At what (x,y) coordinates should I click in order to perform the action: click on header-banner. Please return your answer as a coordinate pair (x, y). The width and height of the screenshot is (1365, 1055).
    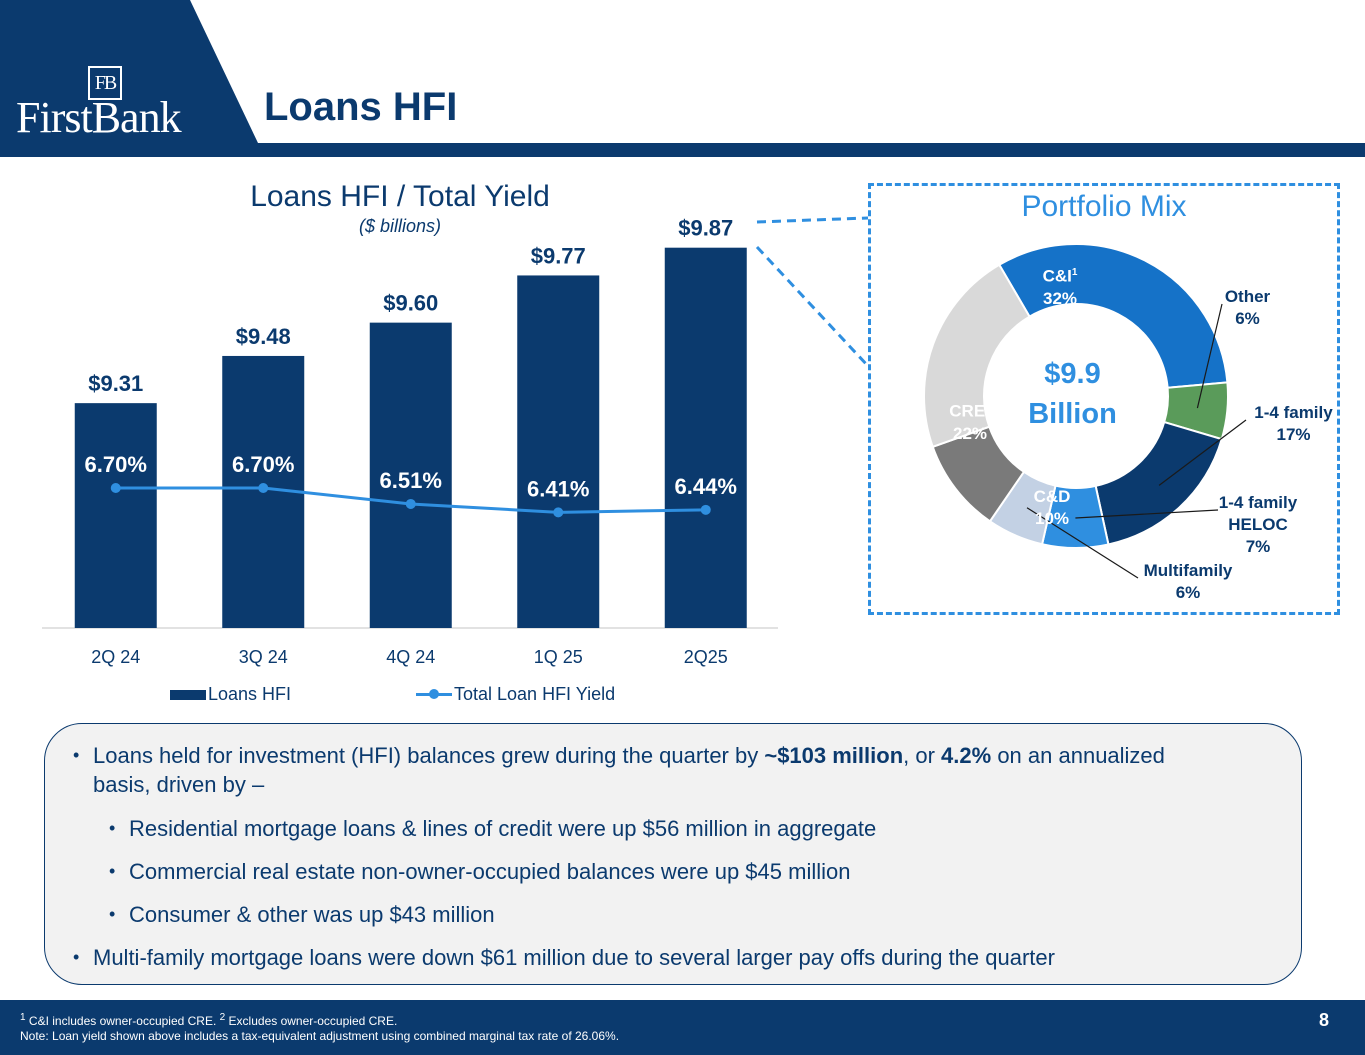
    Looking at the image, I should click on (682, 78).